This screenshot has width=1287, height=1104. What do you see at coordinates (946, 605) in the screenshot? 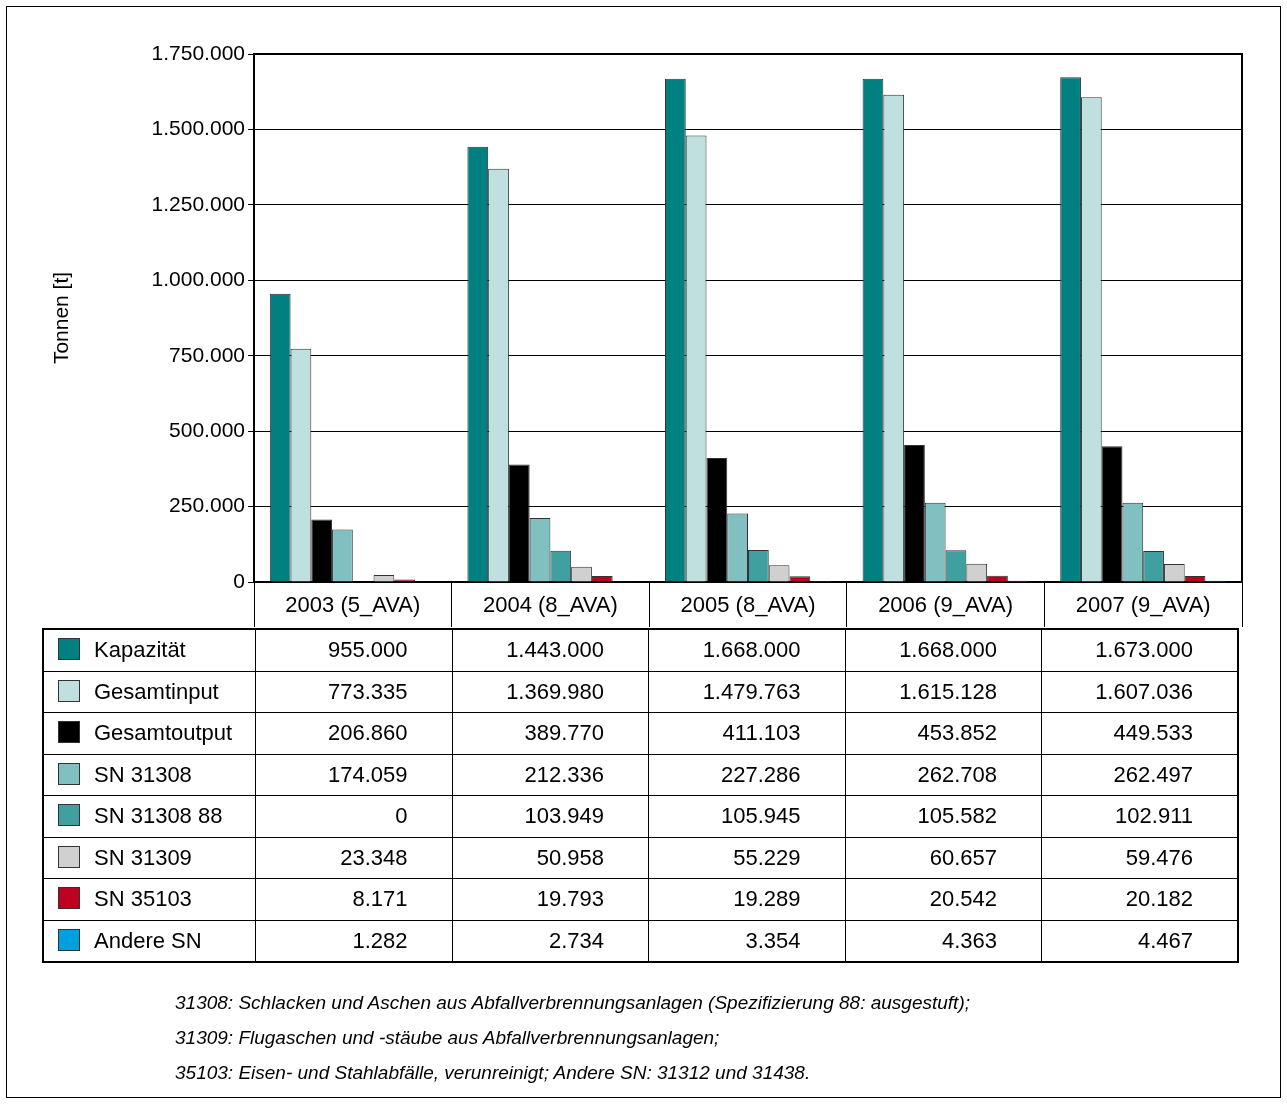
I see `x-tick-label: 2006 (9_AVA)` at bounding box center [946, 605].